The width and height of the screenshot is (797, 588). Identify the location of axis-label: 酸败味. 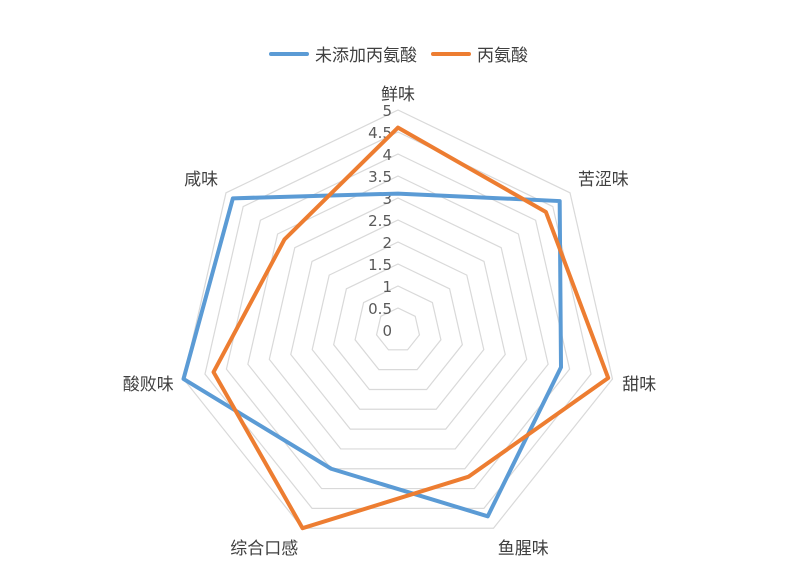
(148, 385).